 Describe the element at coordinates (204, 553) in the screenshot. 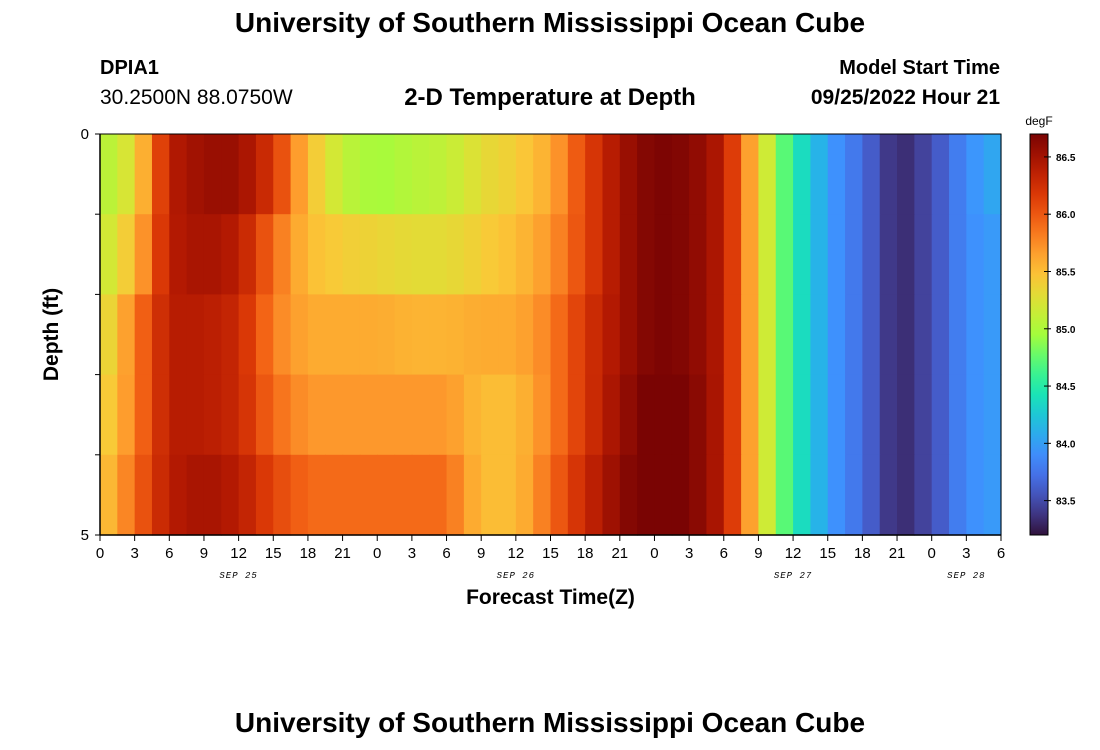

I see `x-tick-label: 9` at that location.